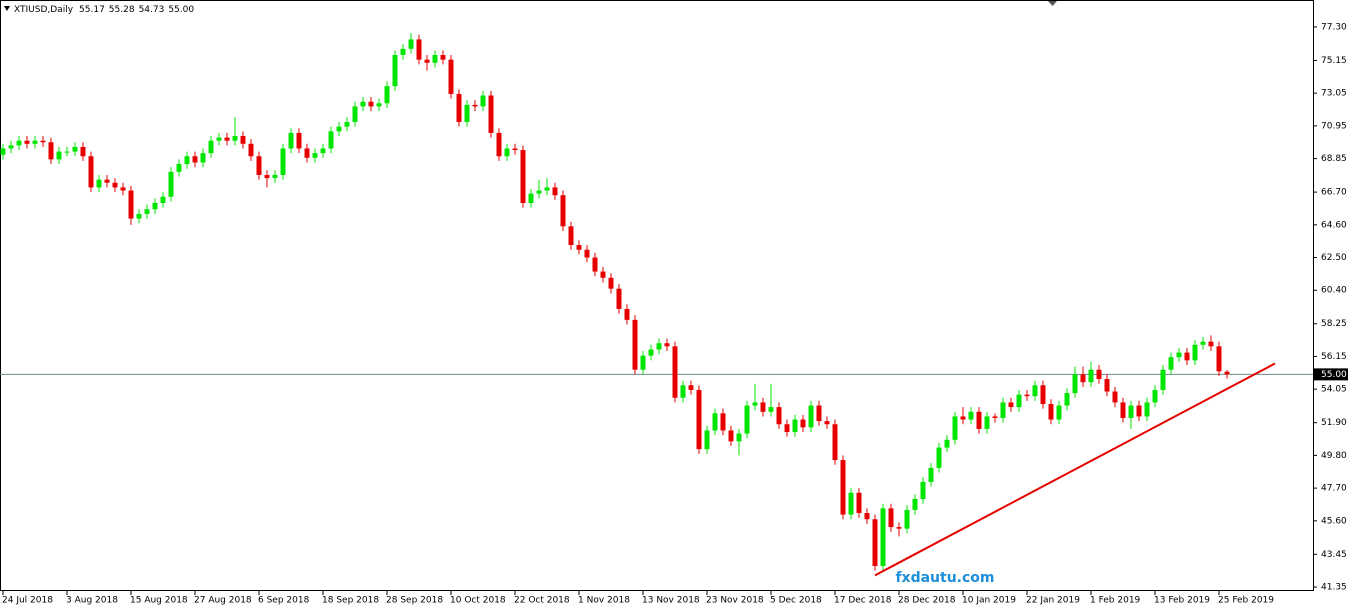 Image resolution: width=1354 pixels, height=608 pixels. I want to click on y-tick-label: 45.60, so click(1334, 521).